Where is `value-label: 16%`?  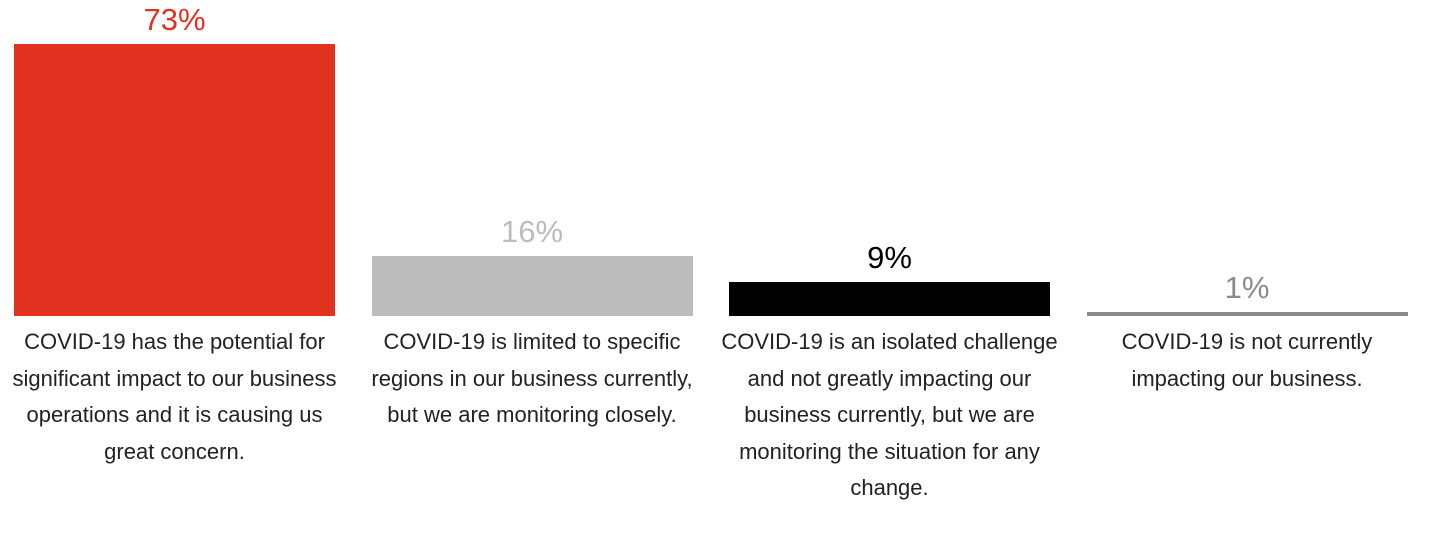 value-label: 16% is located at coordinates (532, 232).